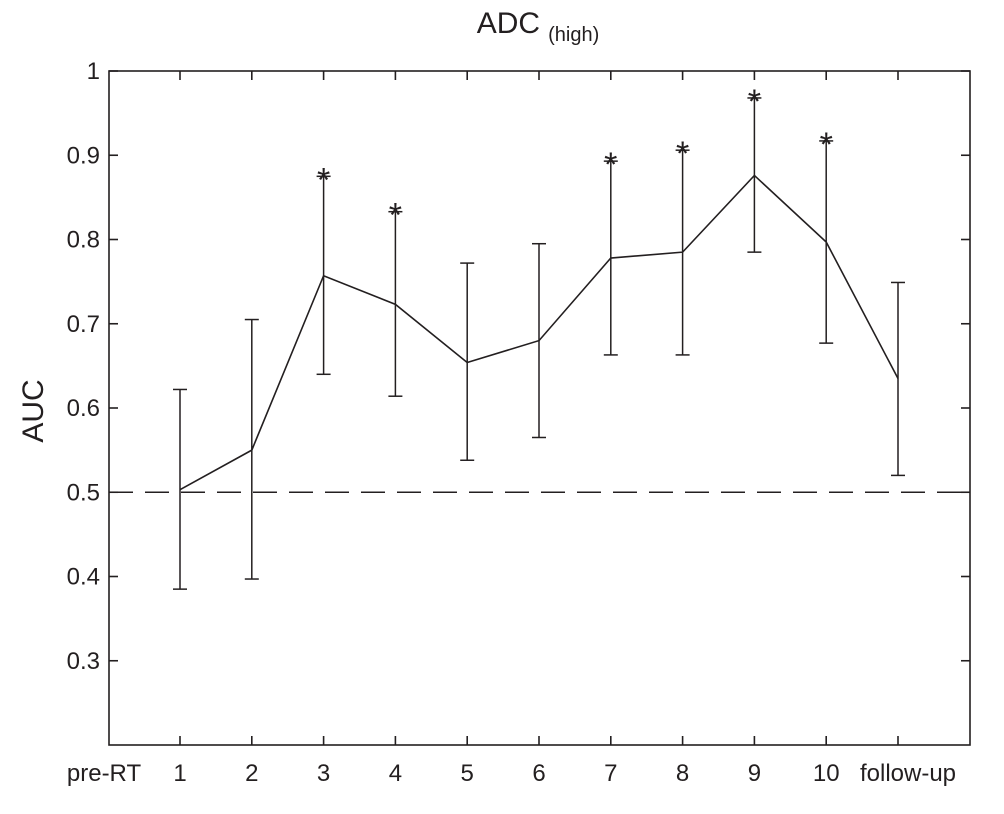  Describe the element at coordinates (83, 408) in the screenshot. I see `y-tick-label: 0.6` at that location.